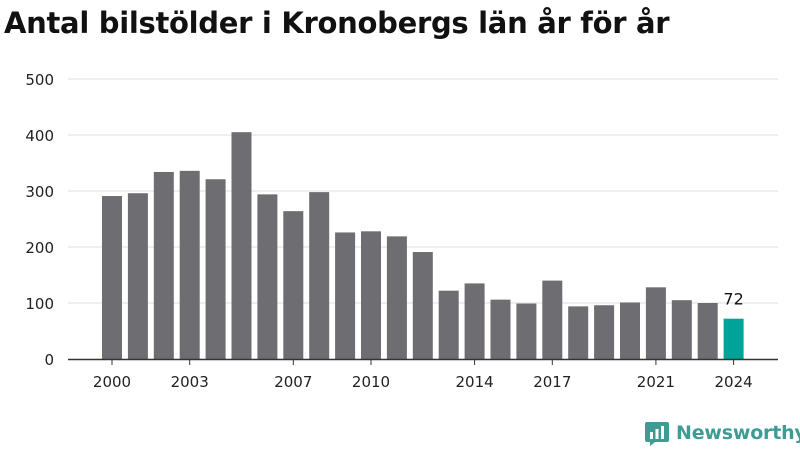  I want to click on y-tick-label: 400, so click(39, 136).